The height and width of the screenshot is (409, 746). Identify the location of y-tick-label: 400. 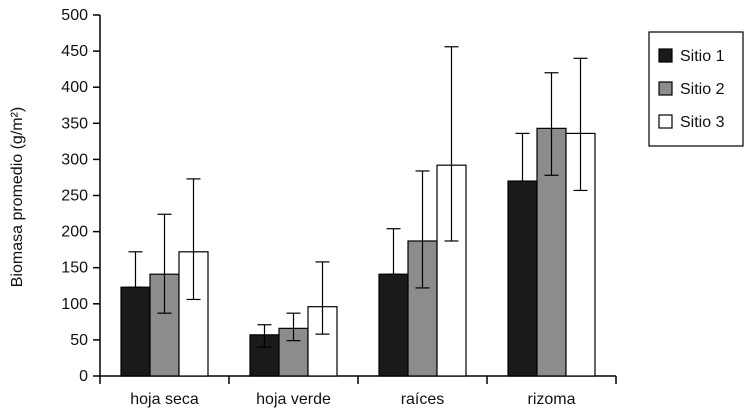
(74, 87).